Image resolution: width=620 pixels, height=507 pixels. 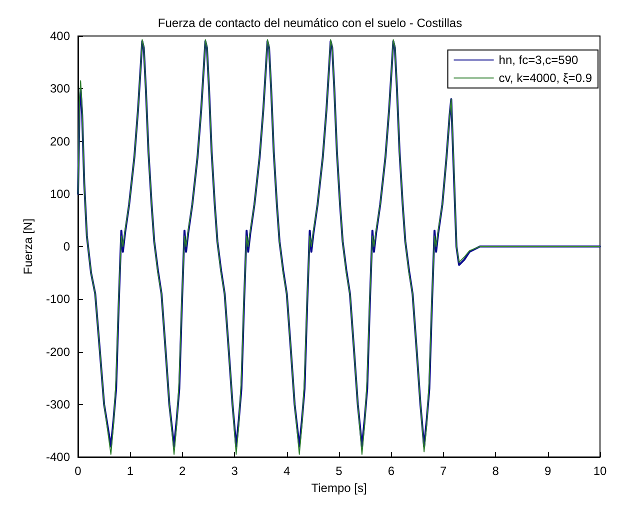 I want to click on chart-title: Fuerza de contacto del neumático con el suelo - Costillas, so click(x=310, y=23).